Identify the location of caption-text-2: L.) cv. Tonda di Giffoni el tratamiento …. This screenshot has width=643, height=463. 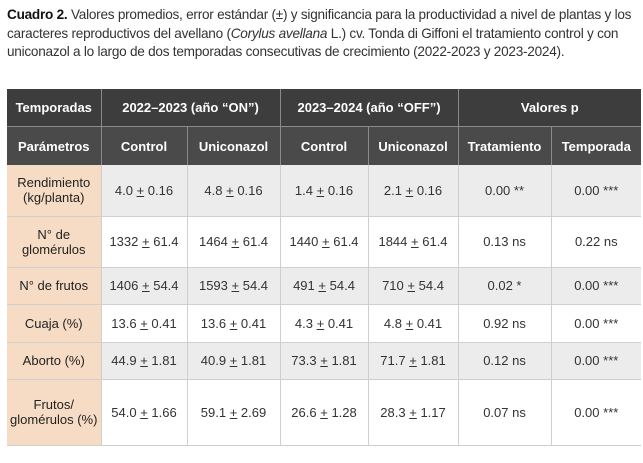
(313, 42).